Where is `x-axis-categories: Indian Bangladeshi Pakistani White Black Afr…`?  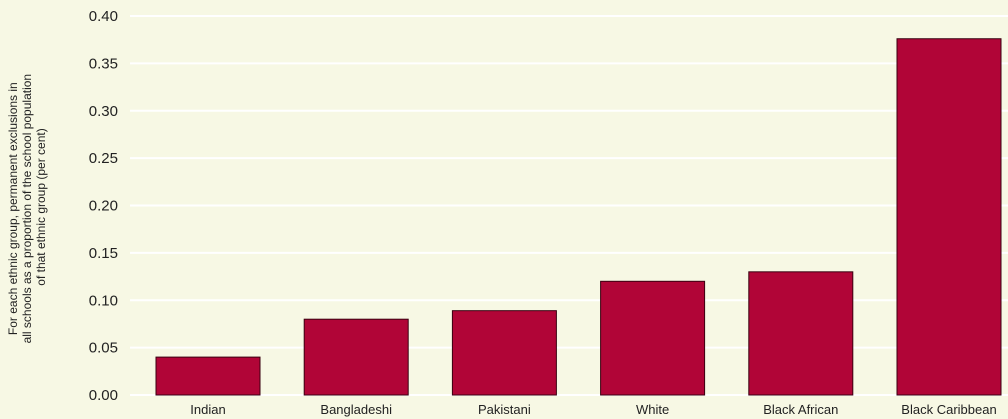 x-axis-categories: Indian Bangladeshi Pakistani White Black Afr… is located at coordinates (593, 409).